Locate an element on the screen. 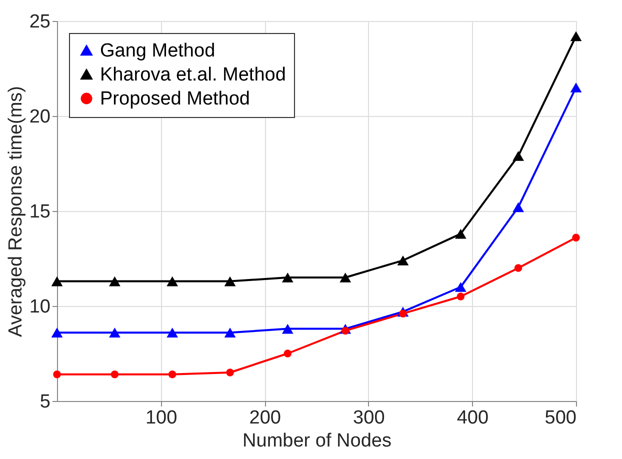 The width and height of the screenshot is (622, 459). x-tick-label: 300 is located at coordinates (369, 418).